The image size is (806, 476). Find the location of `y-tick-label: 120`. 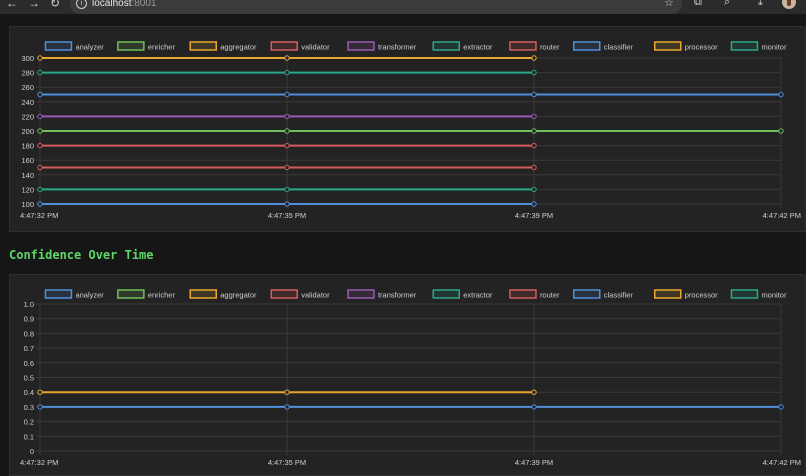

y-tick-label: 120 is located at coordinates (27, 189).